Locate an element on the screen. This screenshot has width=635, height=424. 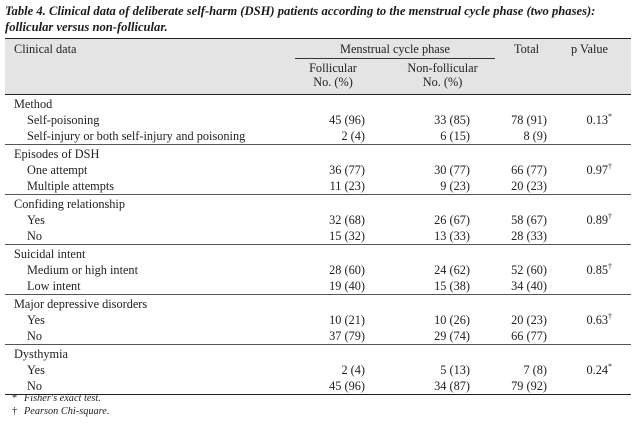
table-row: No 37 (79) 29 (74) 66 (77) is located at coordinates (318, 336).